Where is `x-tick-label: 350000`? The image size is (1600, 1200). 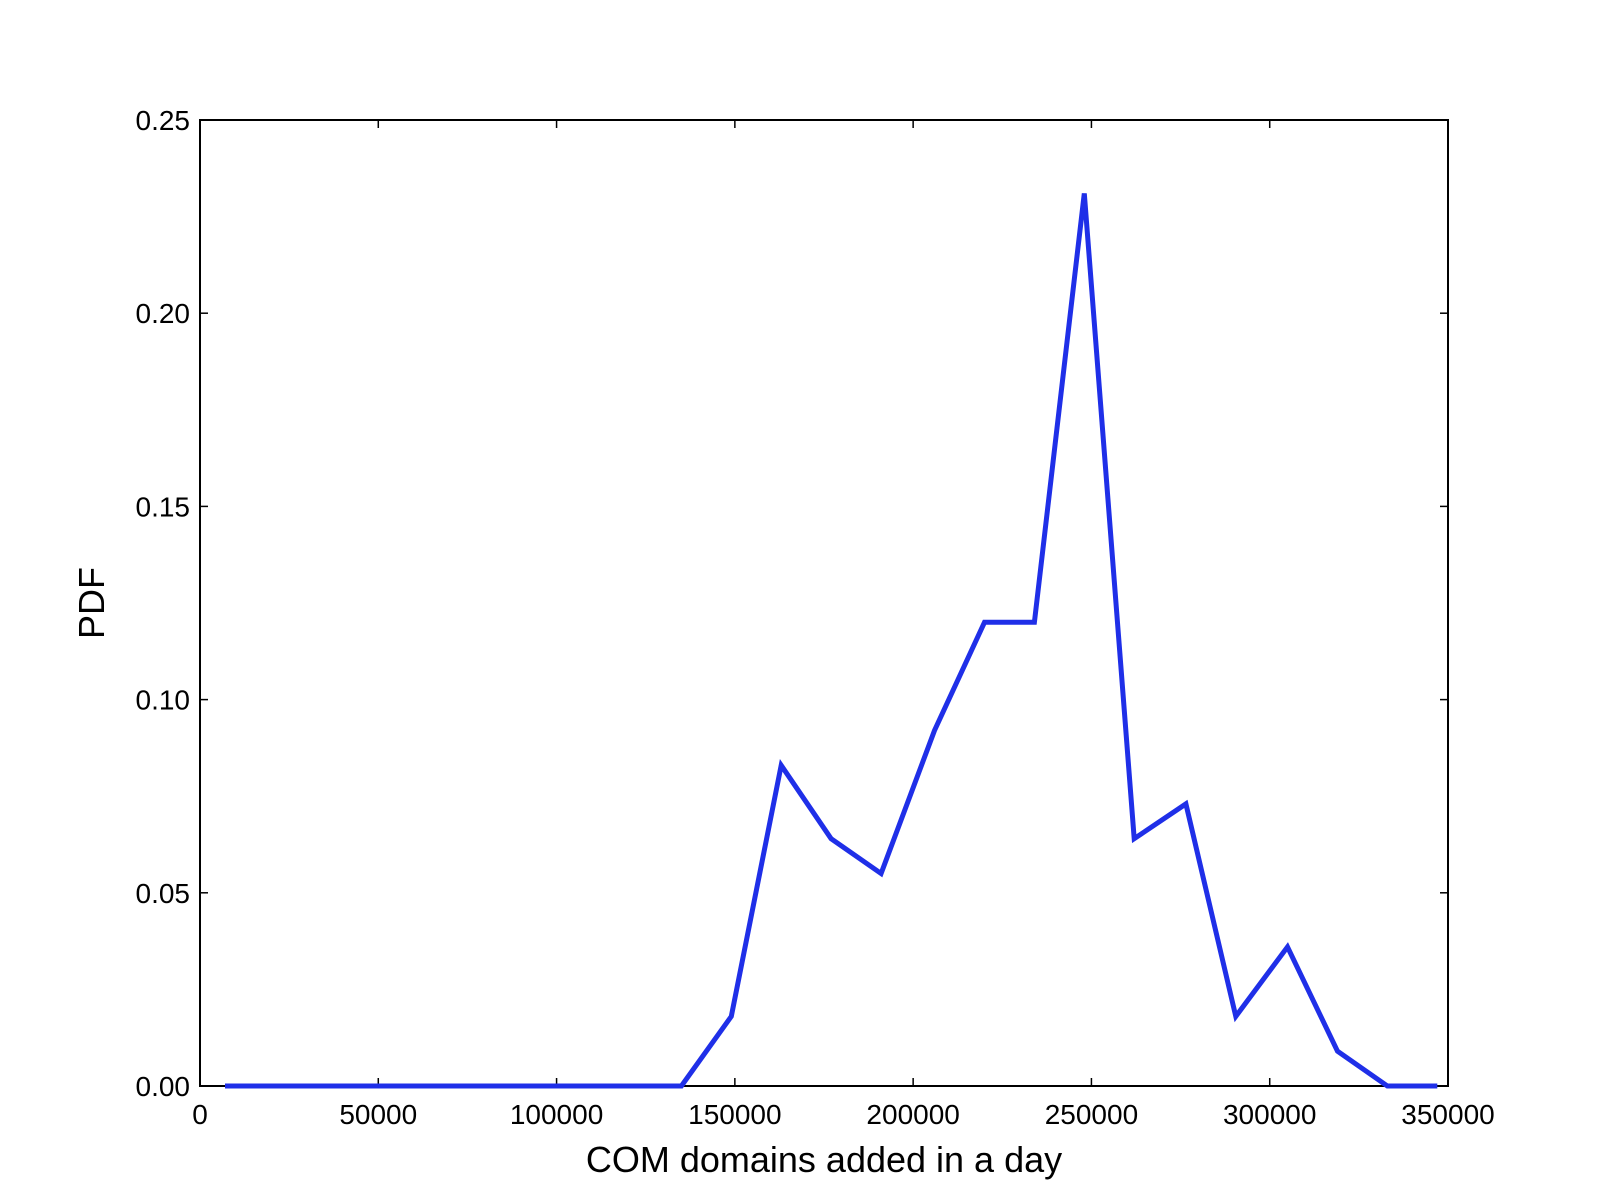
x-tick-label: 350000 is located at coordinates (1447, 1114).